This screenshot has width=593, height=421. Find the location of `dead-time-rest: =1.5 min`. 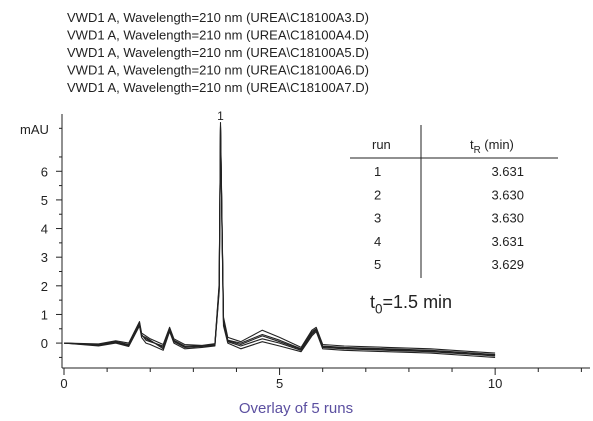

dead-time-rest: =1.5 min is located at coordinates (418, 302).